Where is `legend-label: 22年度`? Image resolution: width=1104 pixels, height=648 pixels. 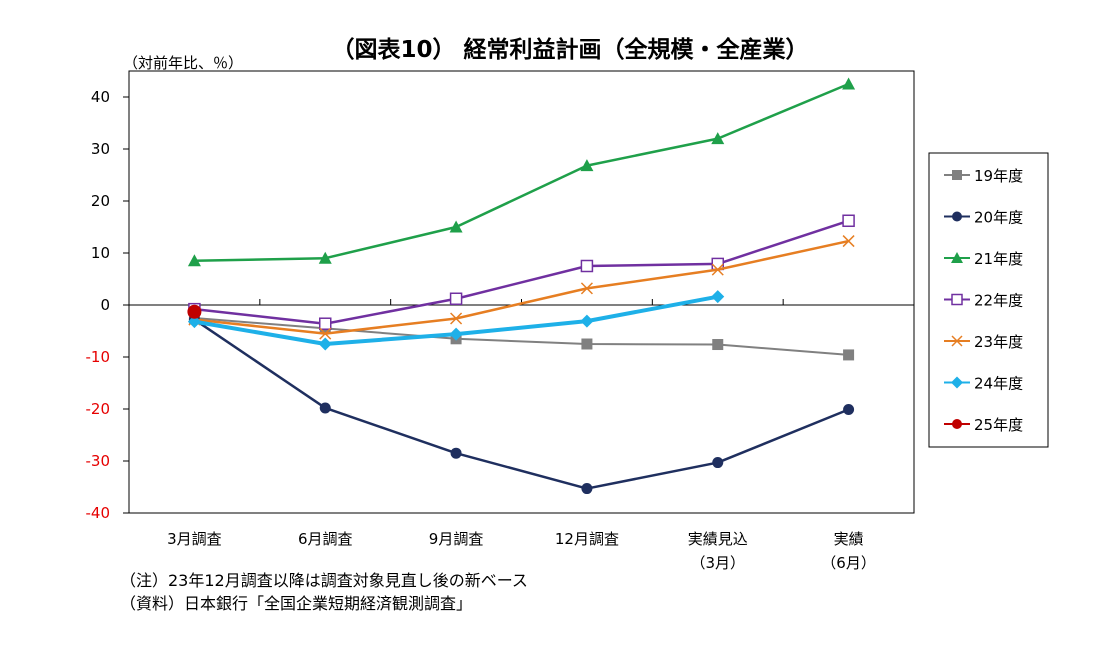
legend-label: 22年度 is located at coordinates (998, 301).